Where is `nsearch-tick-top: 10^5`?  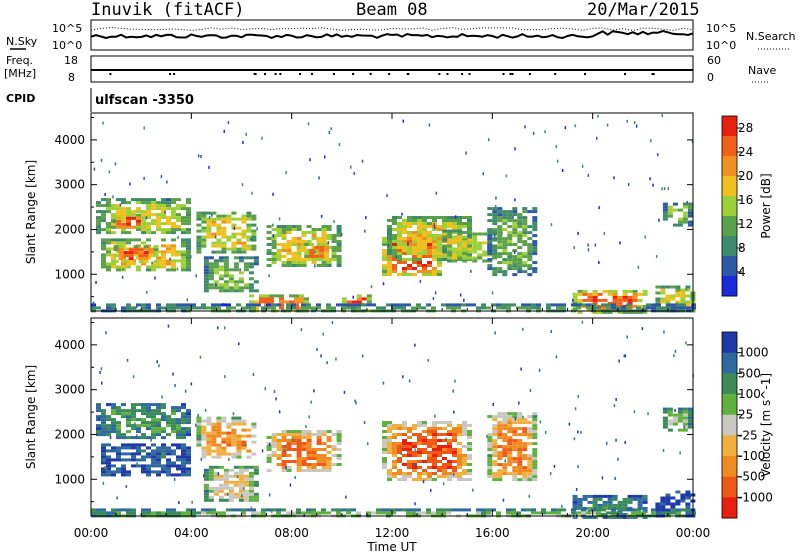 nsearch-tick-top: 10^5 is located at coordinates (721, 28).